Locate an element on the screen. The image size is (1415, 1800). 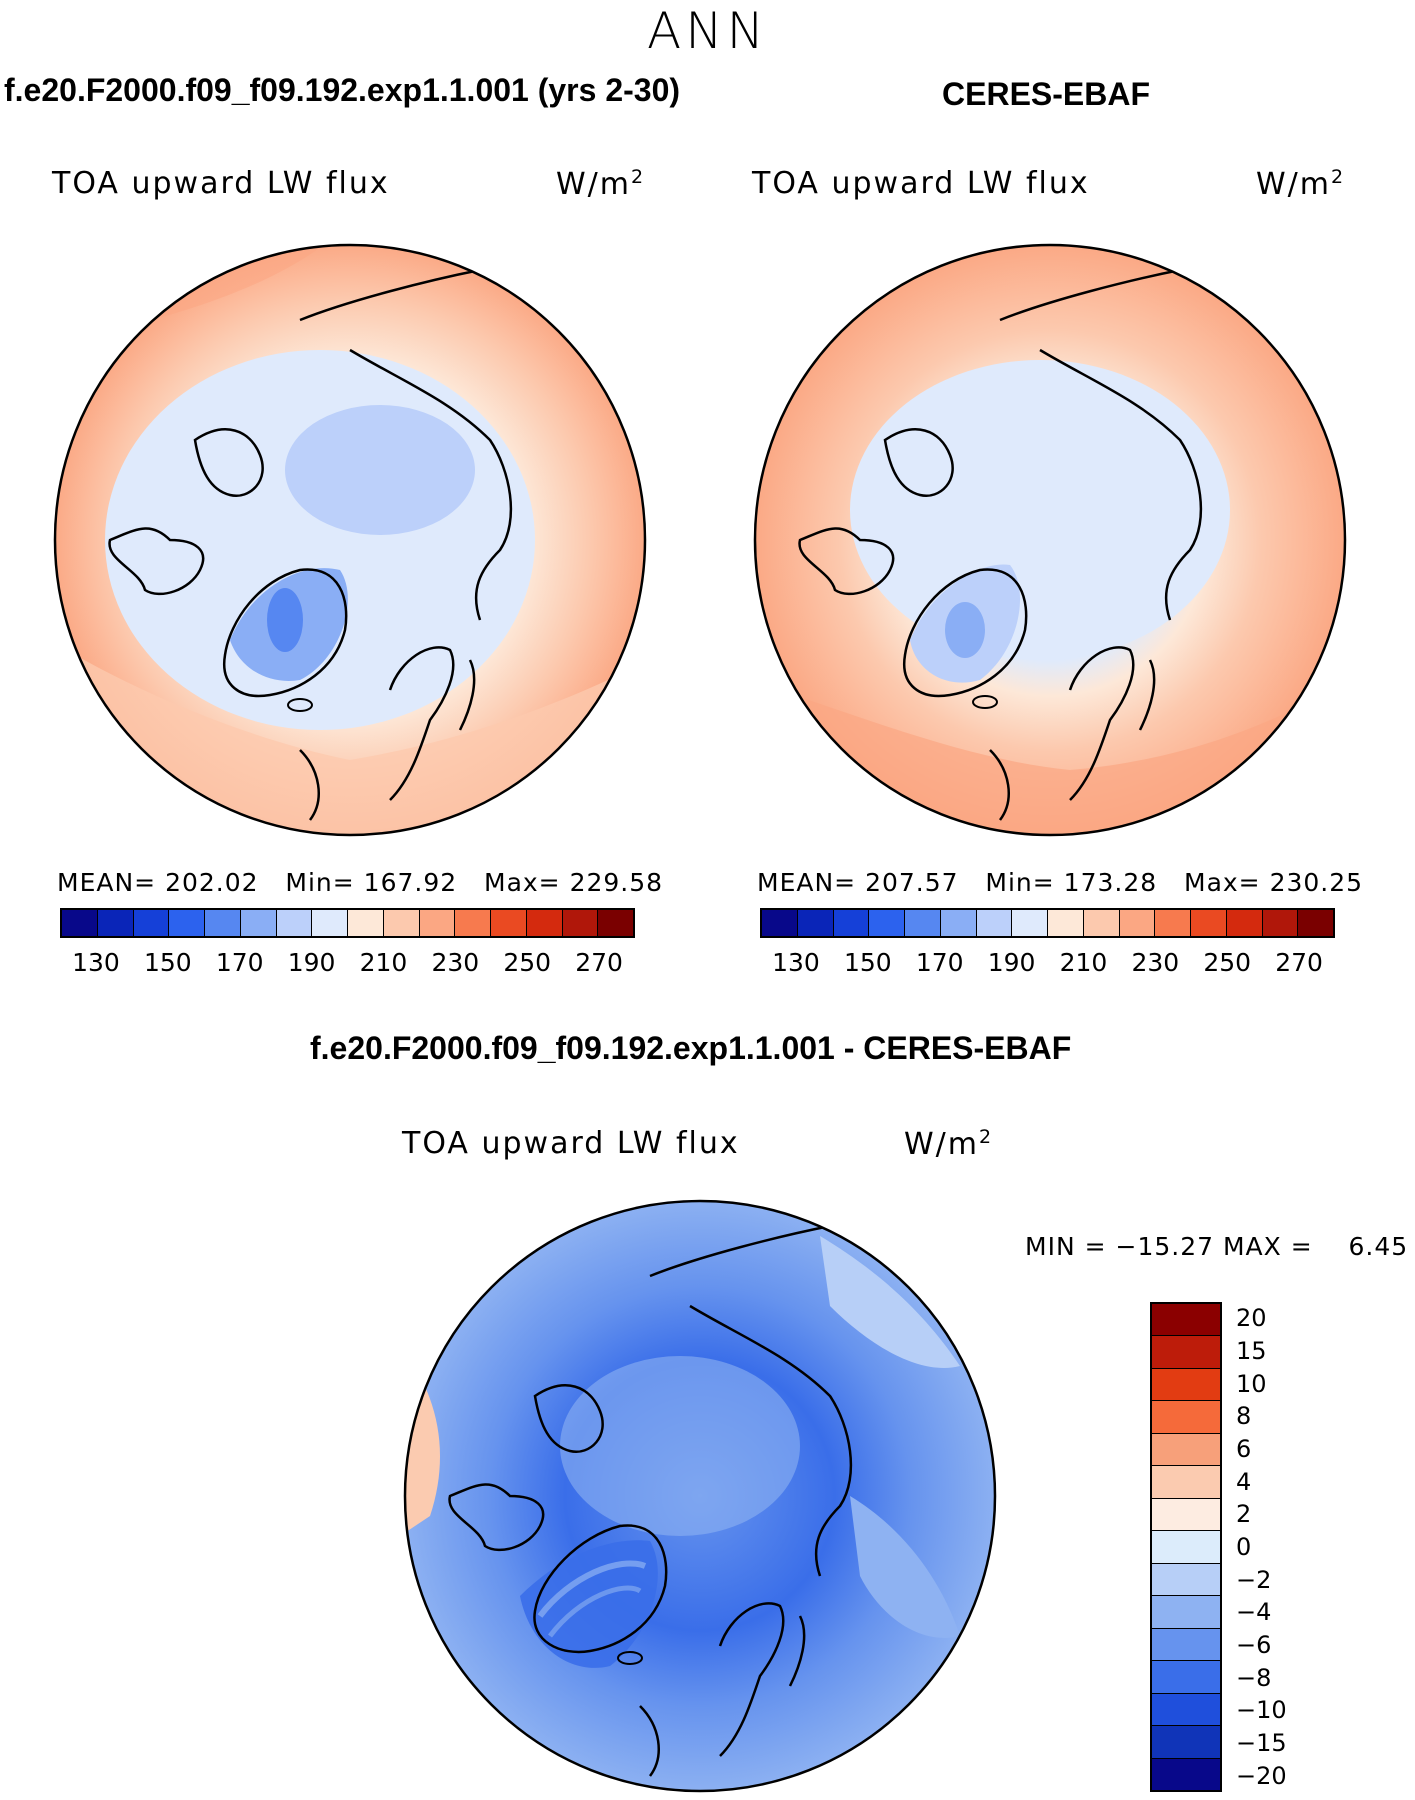
obs-colorbar-tick-label: 210 is located at coordinates (1083, 962).